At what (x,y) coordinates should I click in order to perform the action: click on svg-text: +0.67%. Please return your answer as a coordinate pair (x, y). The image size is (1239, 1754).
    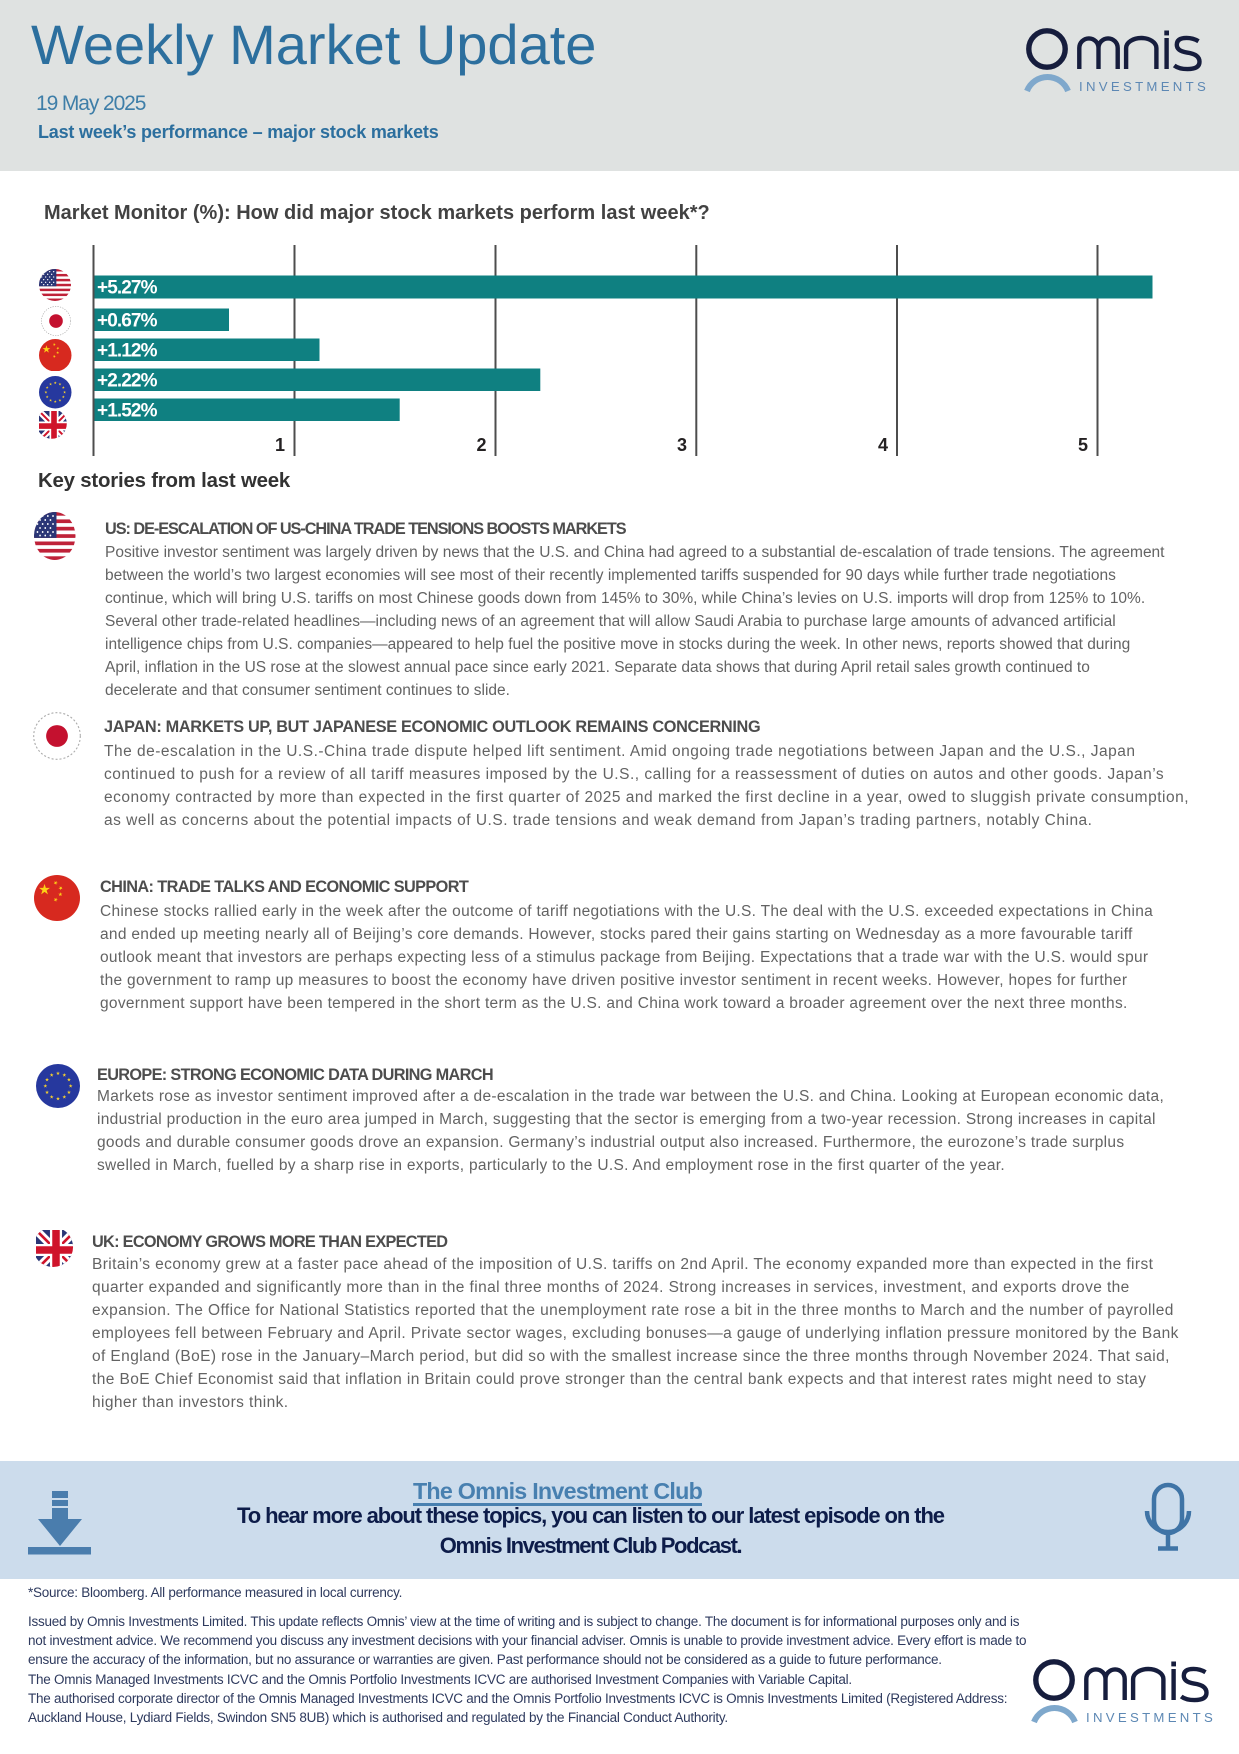
    Looking at the image, I should click on (127, 320).